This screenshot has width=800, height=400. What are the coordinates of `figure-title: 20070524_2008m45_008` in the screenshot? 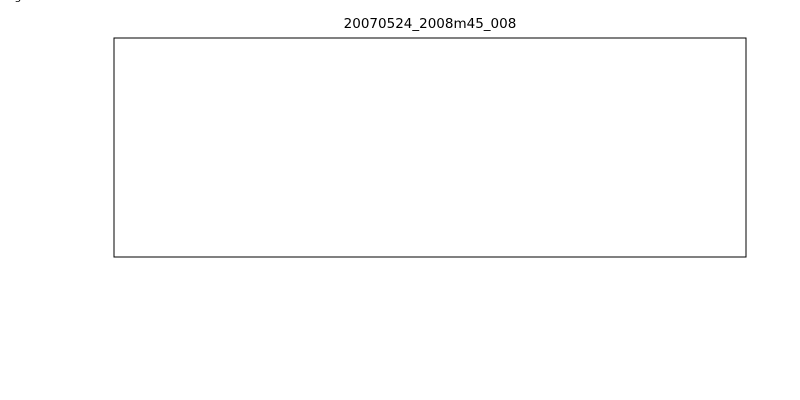 It's located at (430, 24).